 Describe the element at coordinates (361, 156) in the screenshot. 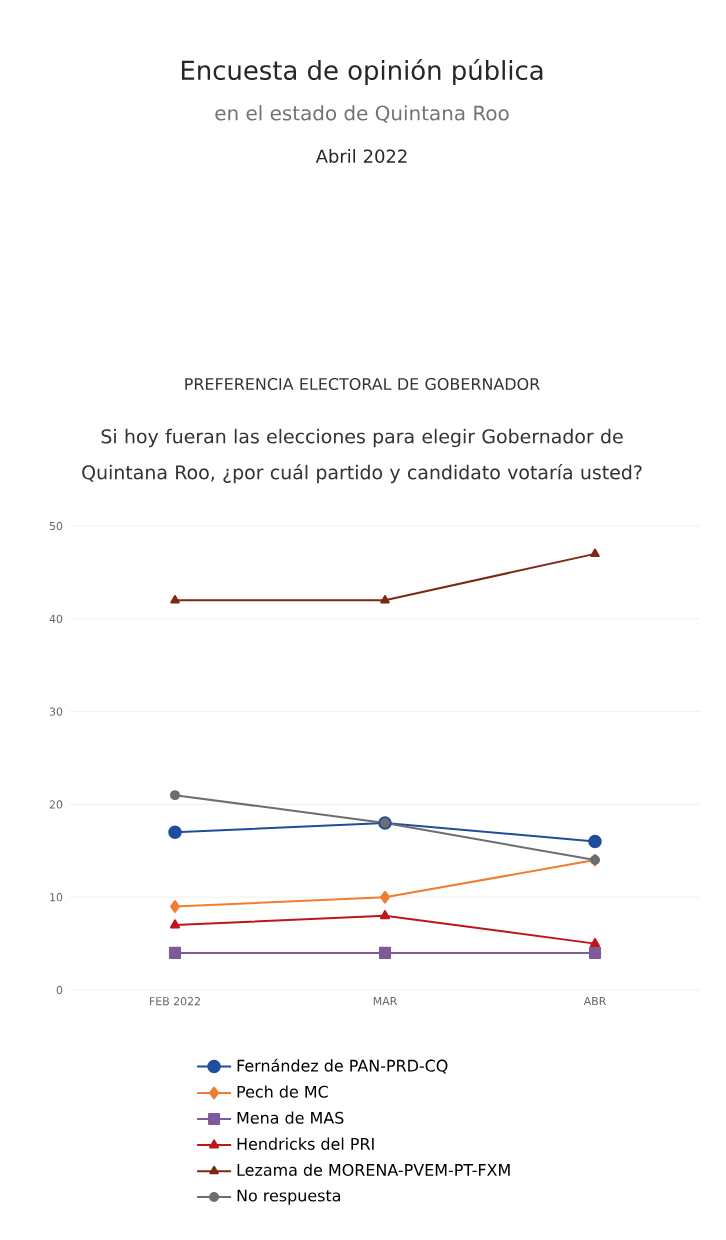

I see `text: Abril 2022` at that location.